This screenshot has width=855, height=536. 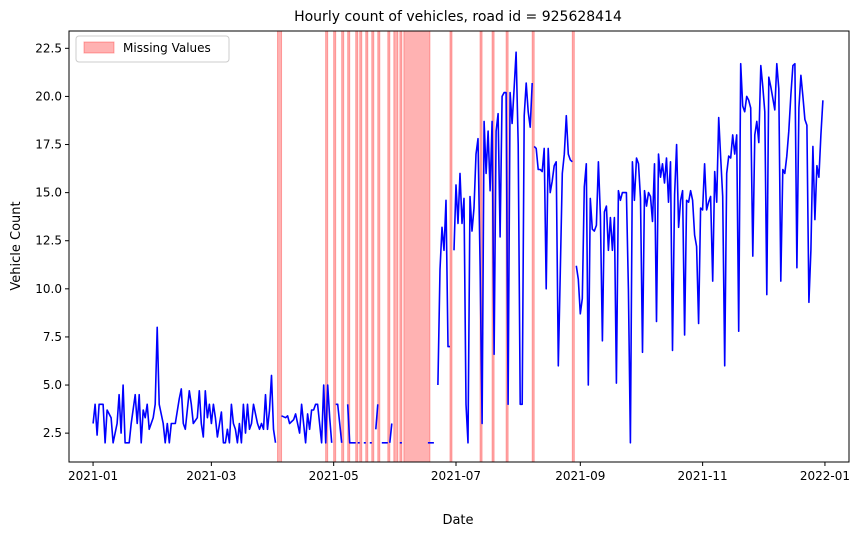 What do you see at coordinates (52, 433) in the screenshot?
I see `y-tick-label-0: 2.5` at bounding box center [52, 433].